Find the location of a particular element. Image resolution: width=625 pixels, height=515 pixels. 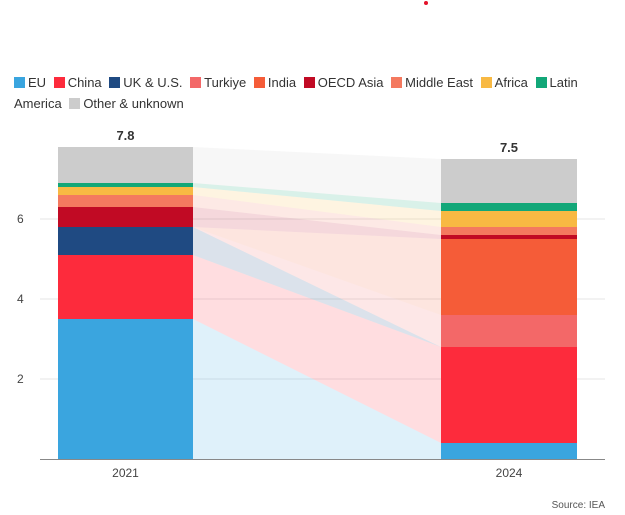

legend-swatch-uk-us is located at coordinates (115, 82).